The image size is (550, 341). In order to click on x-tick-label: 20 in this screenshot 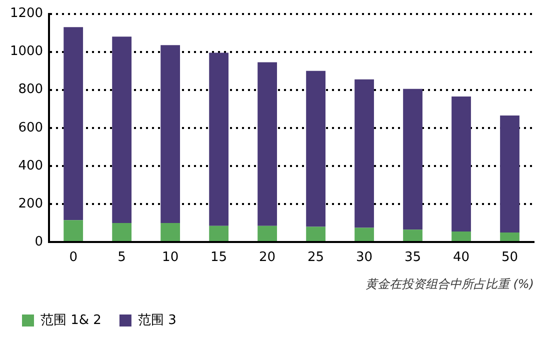, I will do `click(267, 258)`.